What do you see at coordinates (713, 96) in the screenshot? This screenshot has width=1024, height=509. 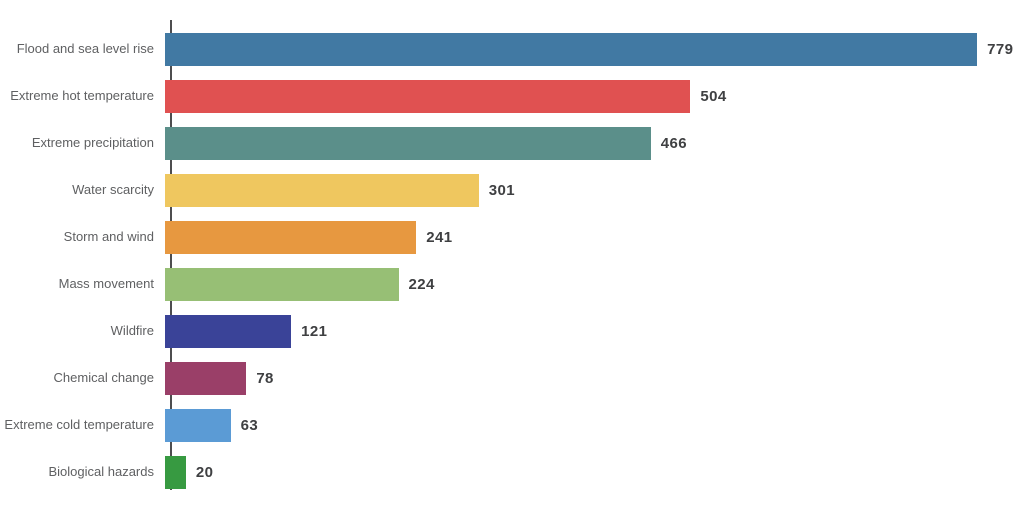 I see `value-label: 504` at bounding box center [713, 96].